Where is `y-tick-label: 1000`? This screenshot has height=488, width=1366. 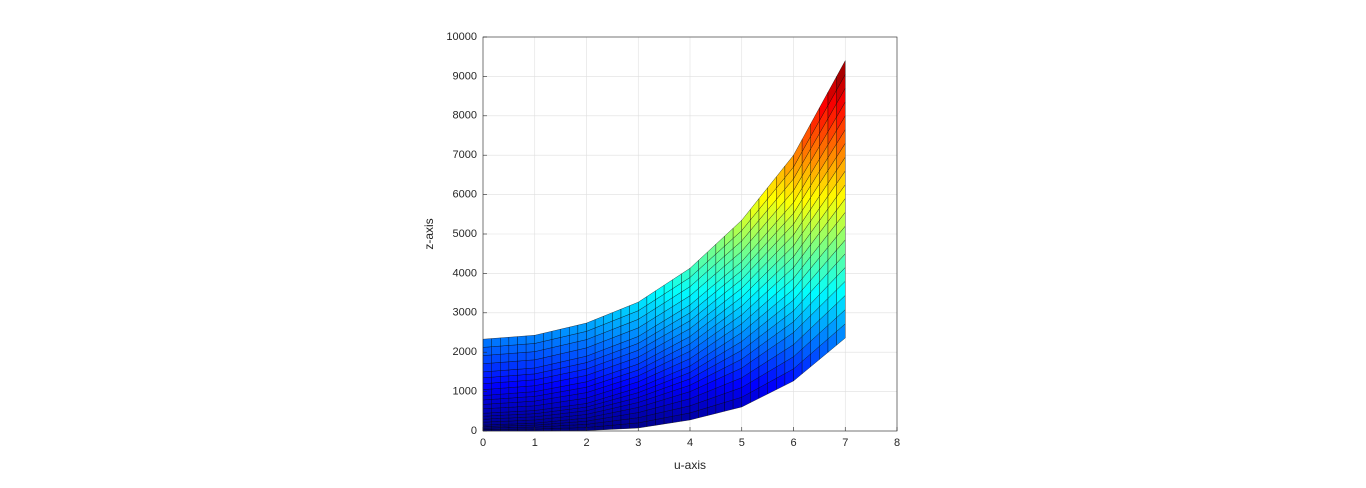 y-tick-label: 1000 is located at coordinates (465, 392).